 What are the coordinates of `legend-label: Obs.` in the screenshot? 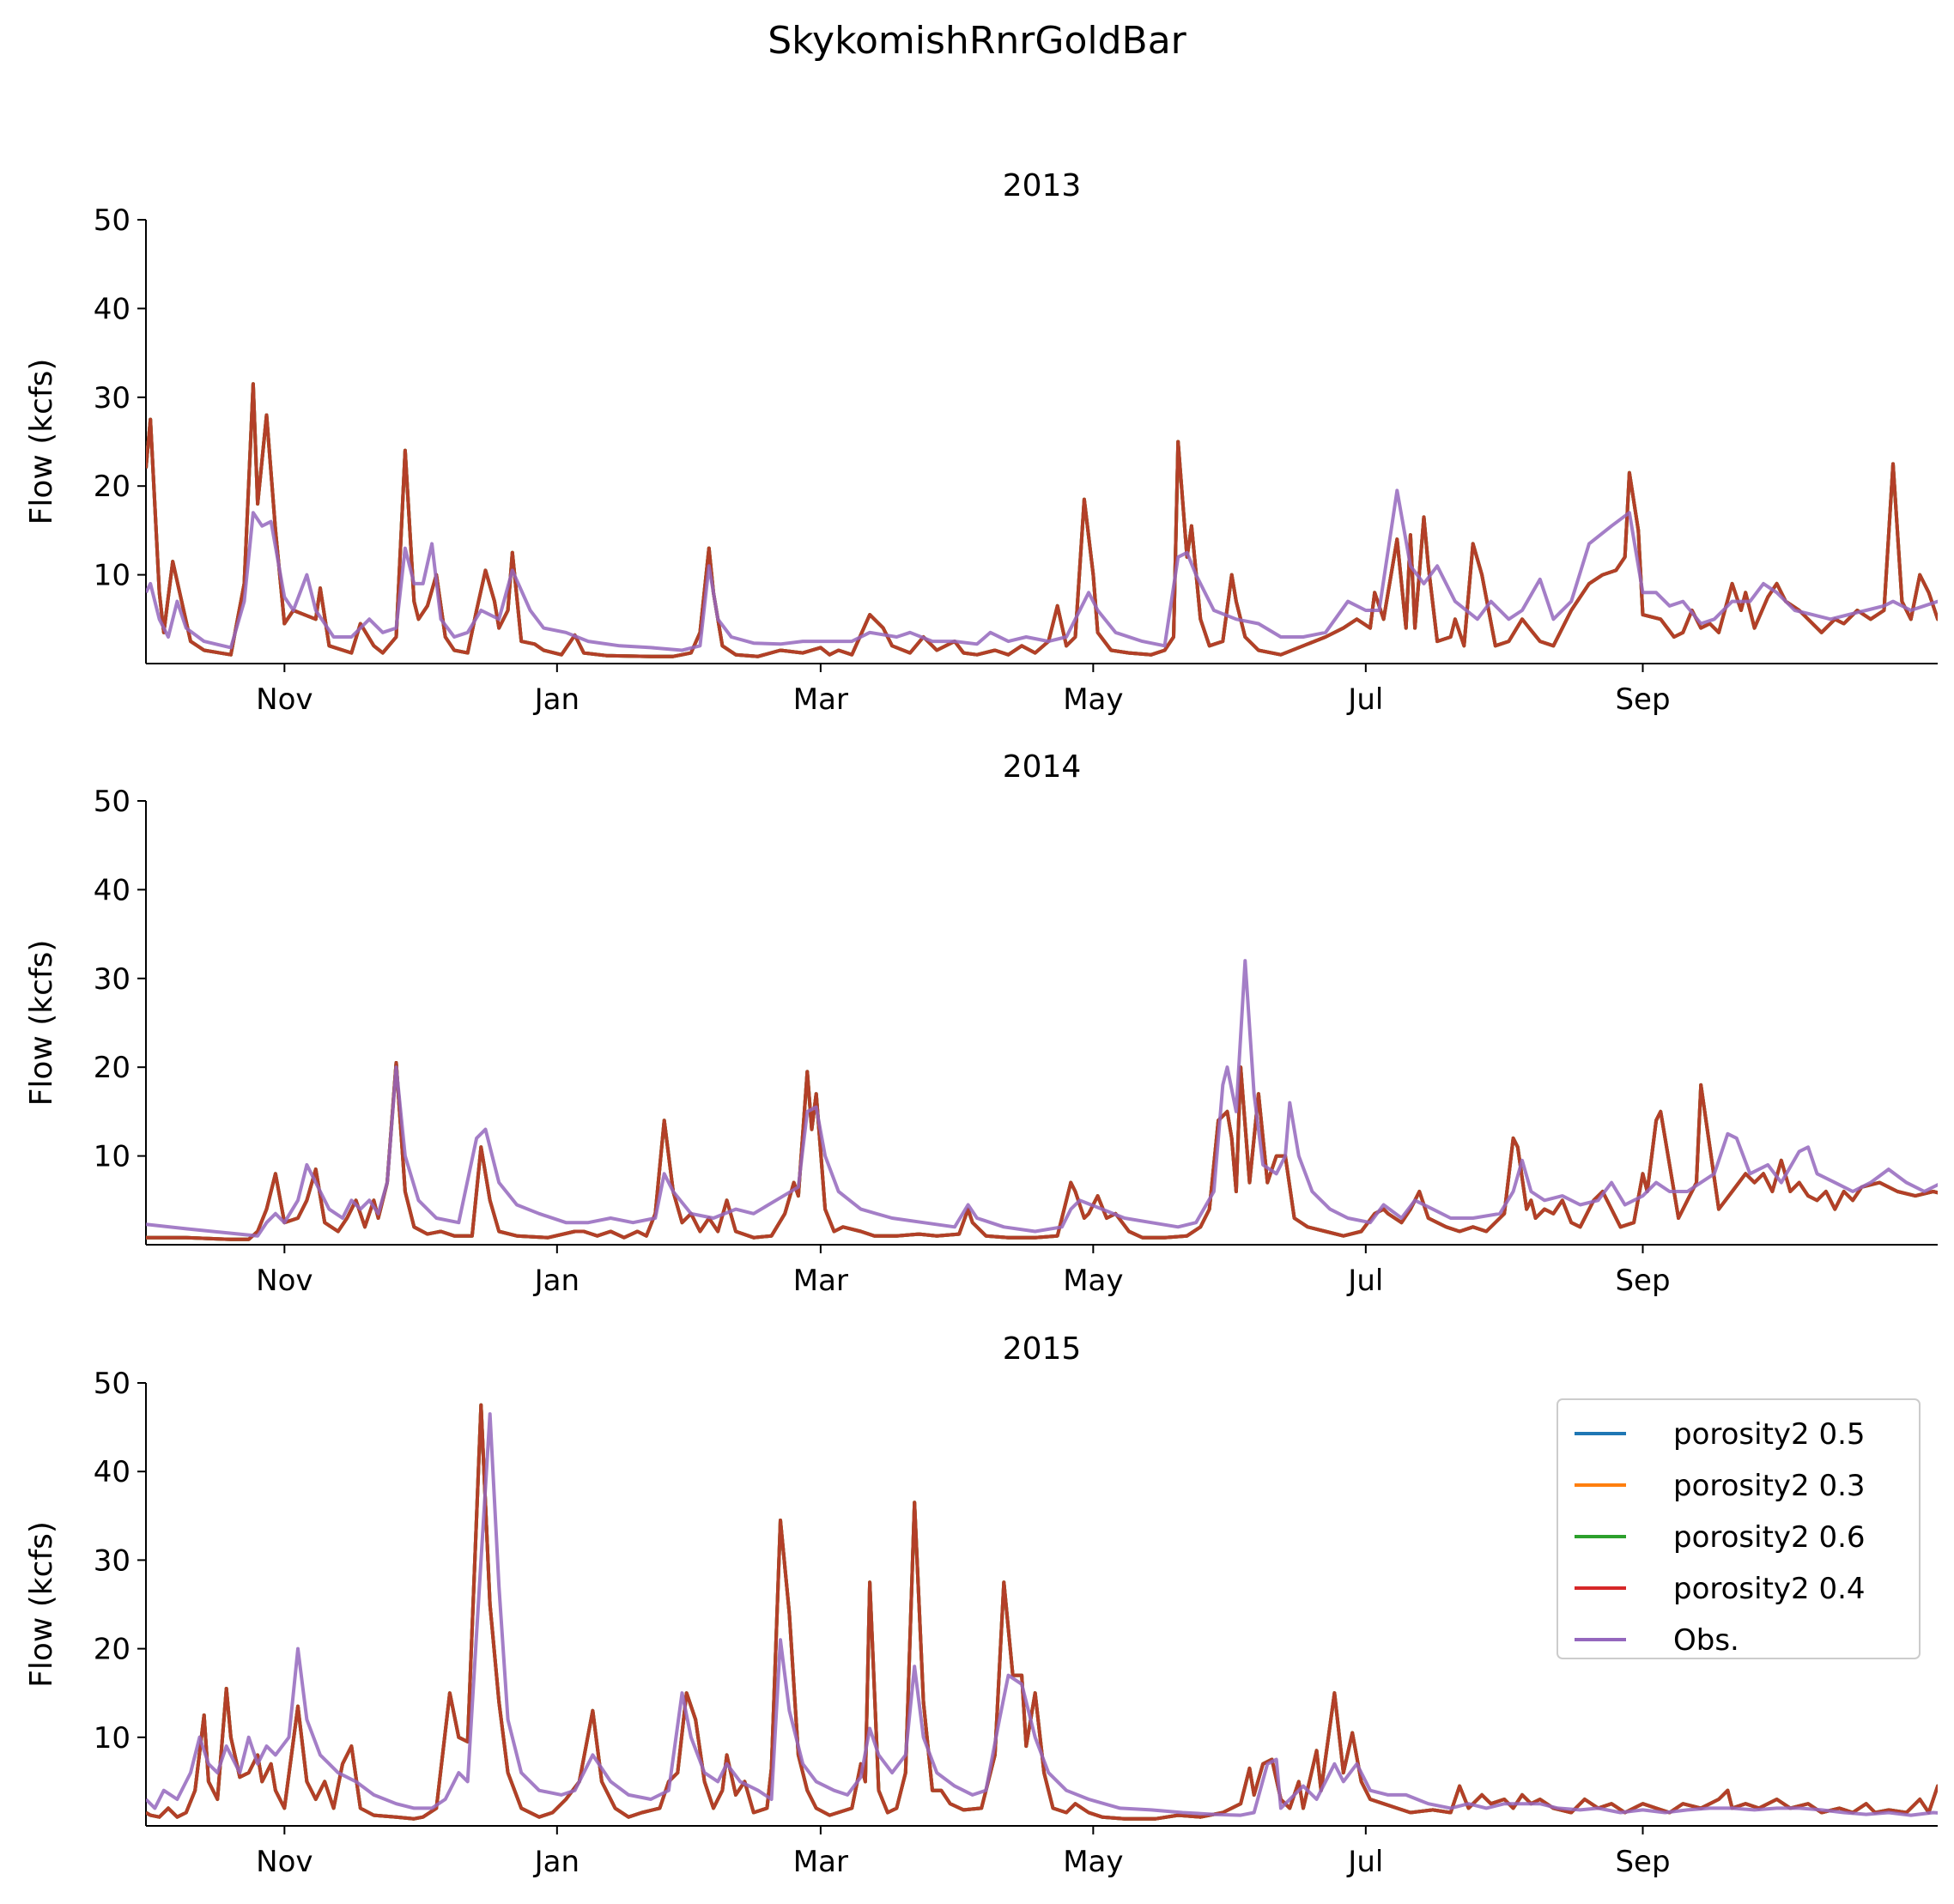 It's located at (1706, 1640).